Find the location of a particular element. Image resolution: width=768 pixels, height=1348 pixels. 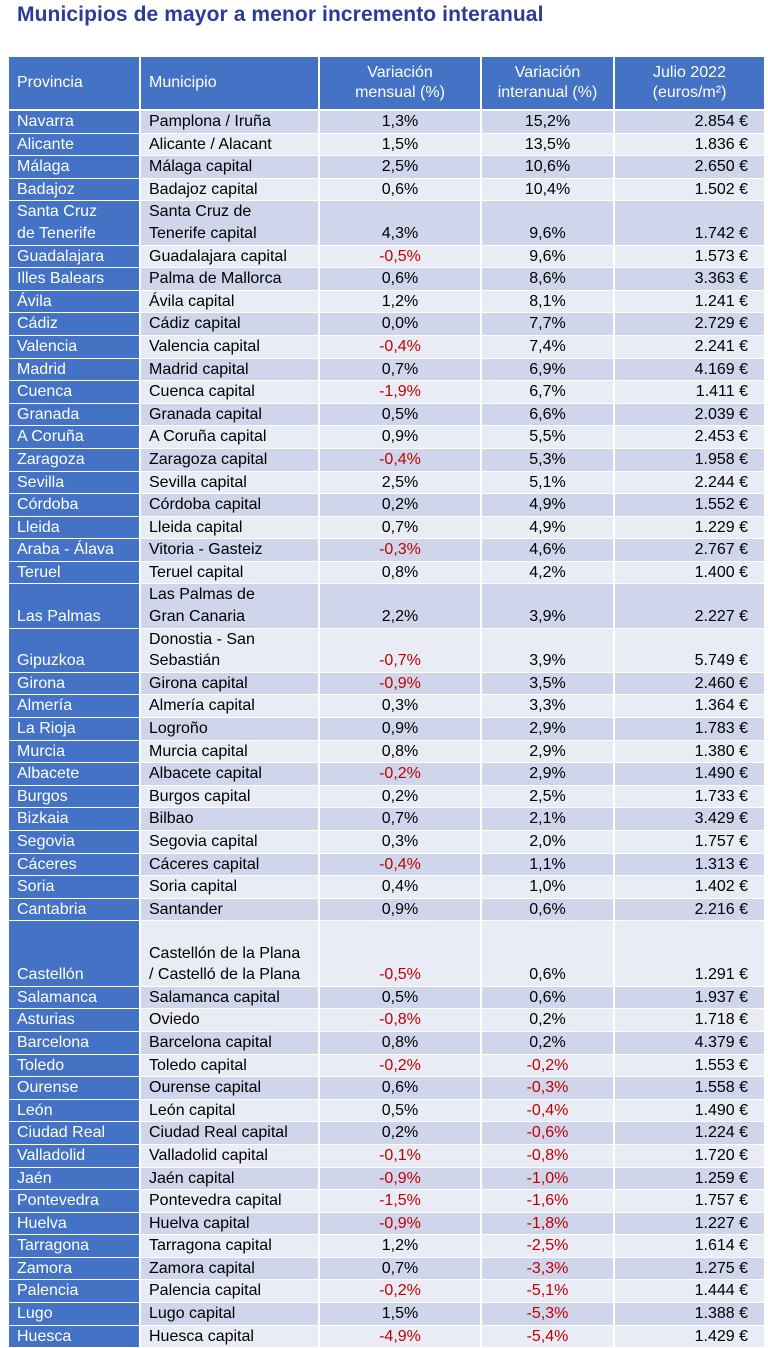

cell-variacion-mensual: -0,4% is located at coordinates (399, 347).